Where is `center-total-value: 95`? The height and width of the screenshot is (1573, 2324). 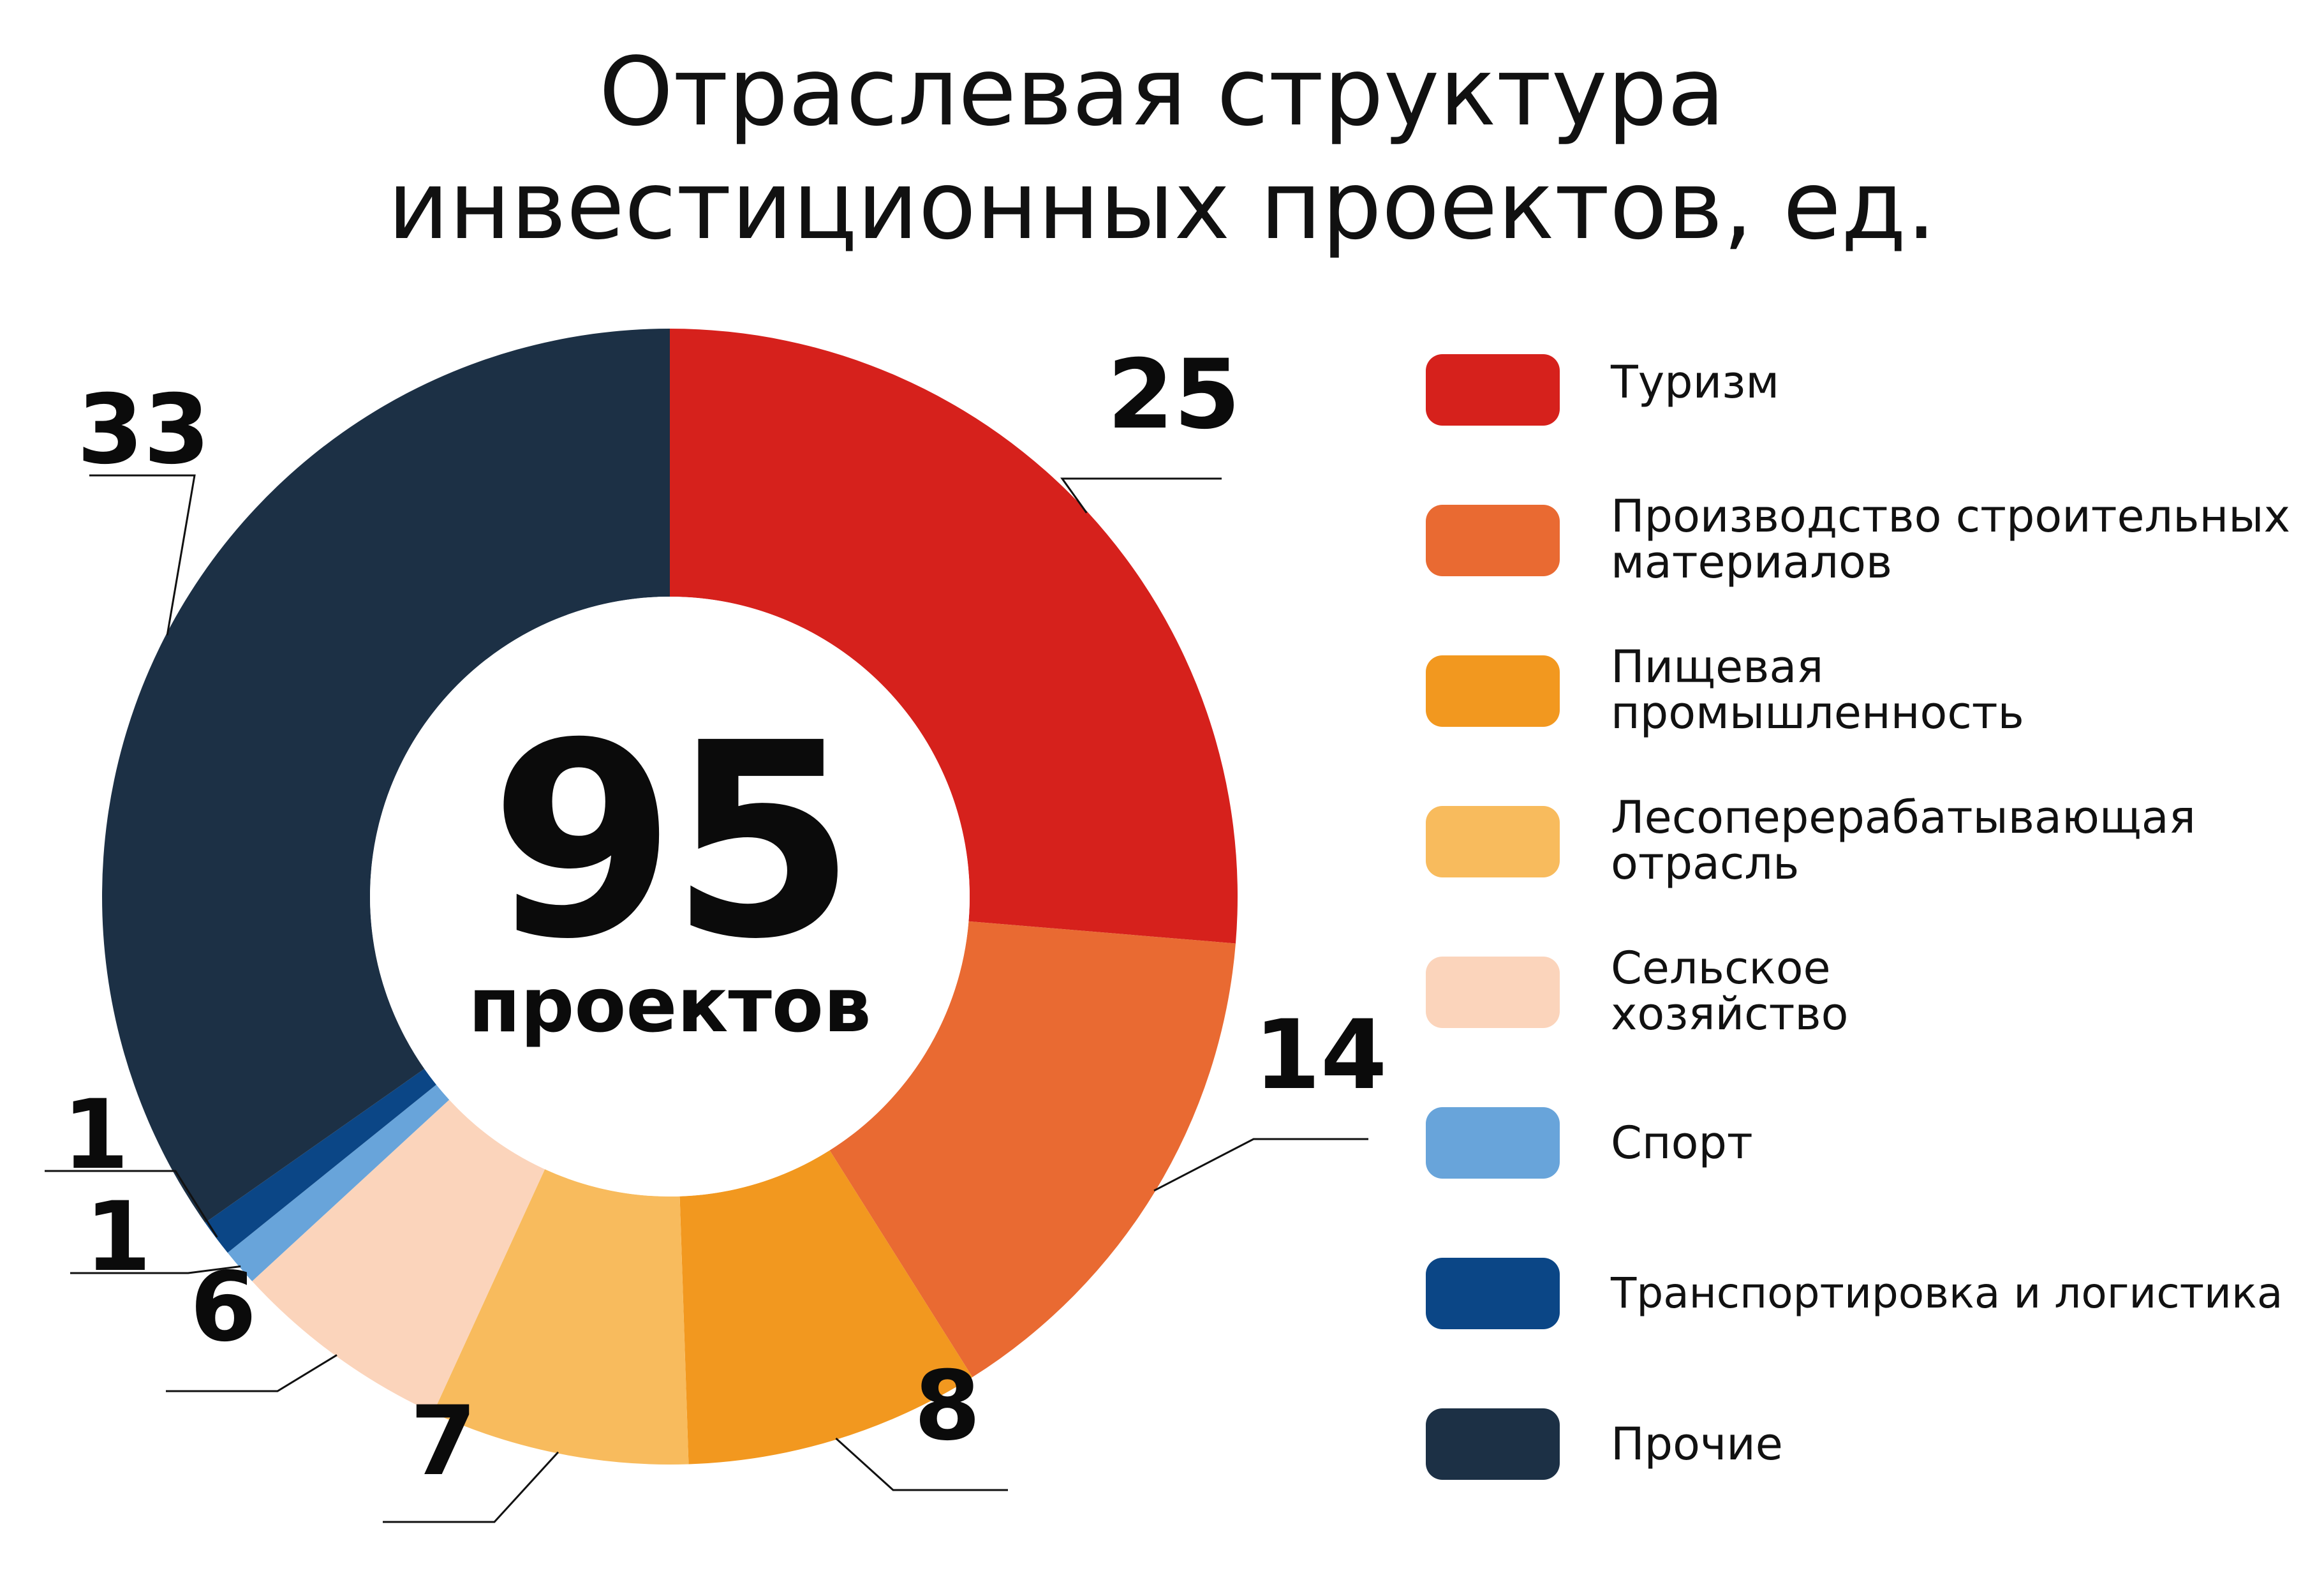 center-total-value: 95 is located at coordinates (672, 842).